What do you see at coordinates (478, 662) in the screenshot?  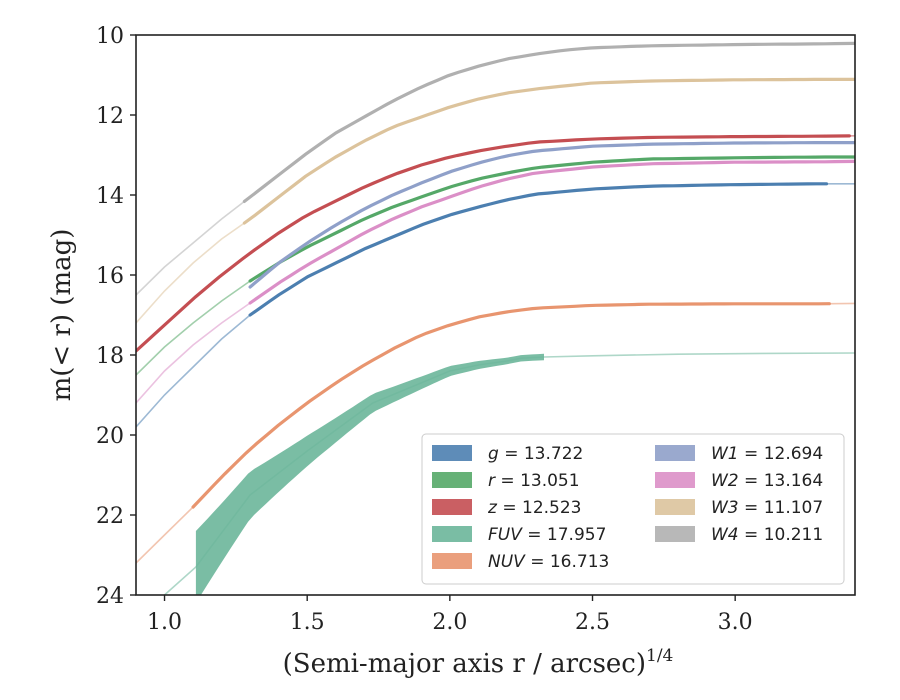 I see `x-axis-label: (Semi-major axis r / arcsec)1/4` at bounding box center [478, 662].